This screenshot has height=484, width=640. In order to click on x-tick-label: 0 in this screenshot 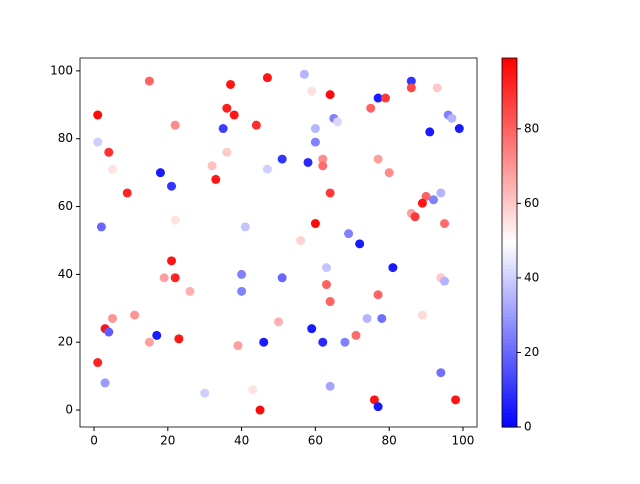, I will do `click(94, 441)`.